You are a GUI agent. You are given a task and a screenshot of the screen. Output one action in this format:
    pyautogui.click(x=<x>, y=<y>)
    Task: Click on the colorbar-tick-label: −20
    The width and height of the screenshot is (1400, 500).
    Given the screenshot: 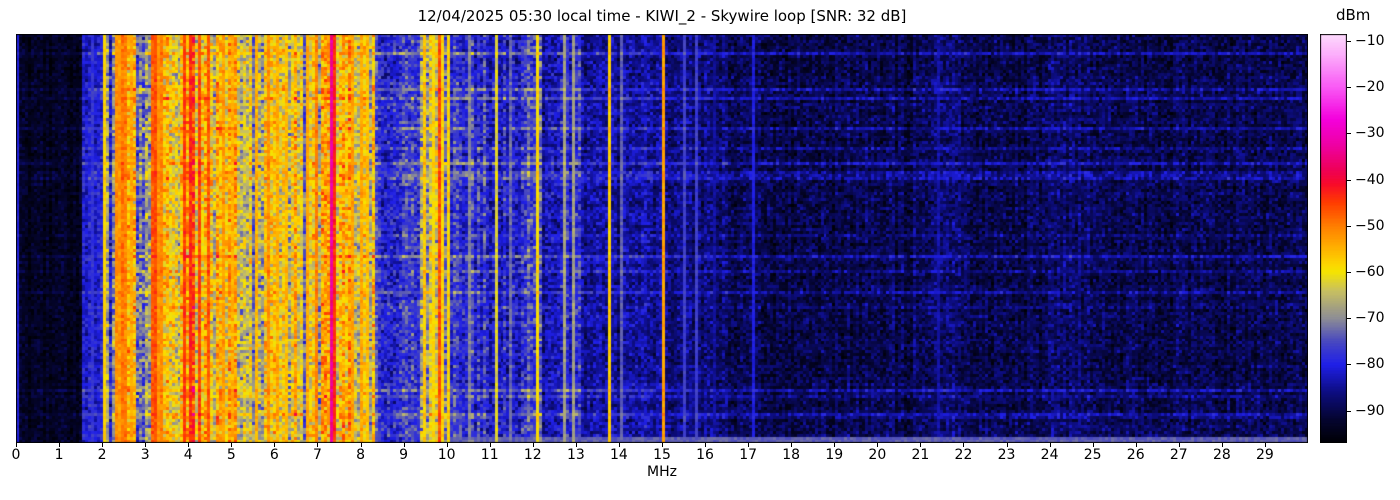 What is the action you would take?
    pyautogui.click(x=1370, y=87)
    